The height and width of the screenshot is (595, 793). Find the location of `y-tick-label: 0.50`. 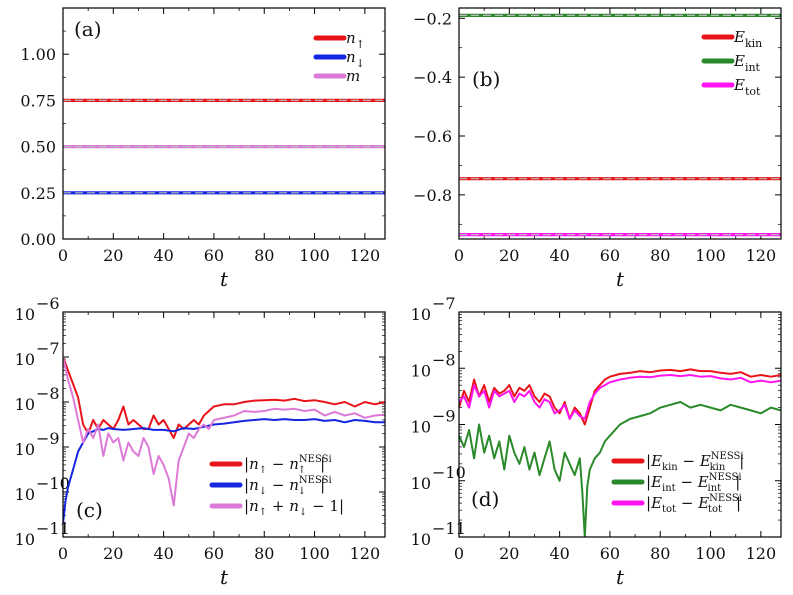

y-tick-label: 0.50 is located at coordinates (38, 147).